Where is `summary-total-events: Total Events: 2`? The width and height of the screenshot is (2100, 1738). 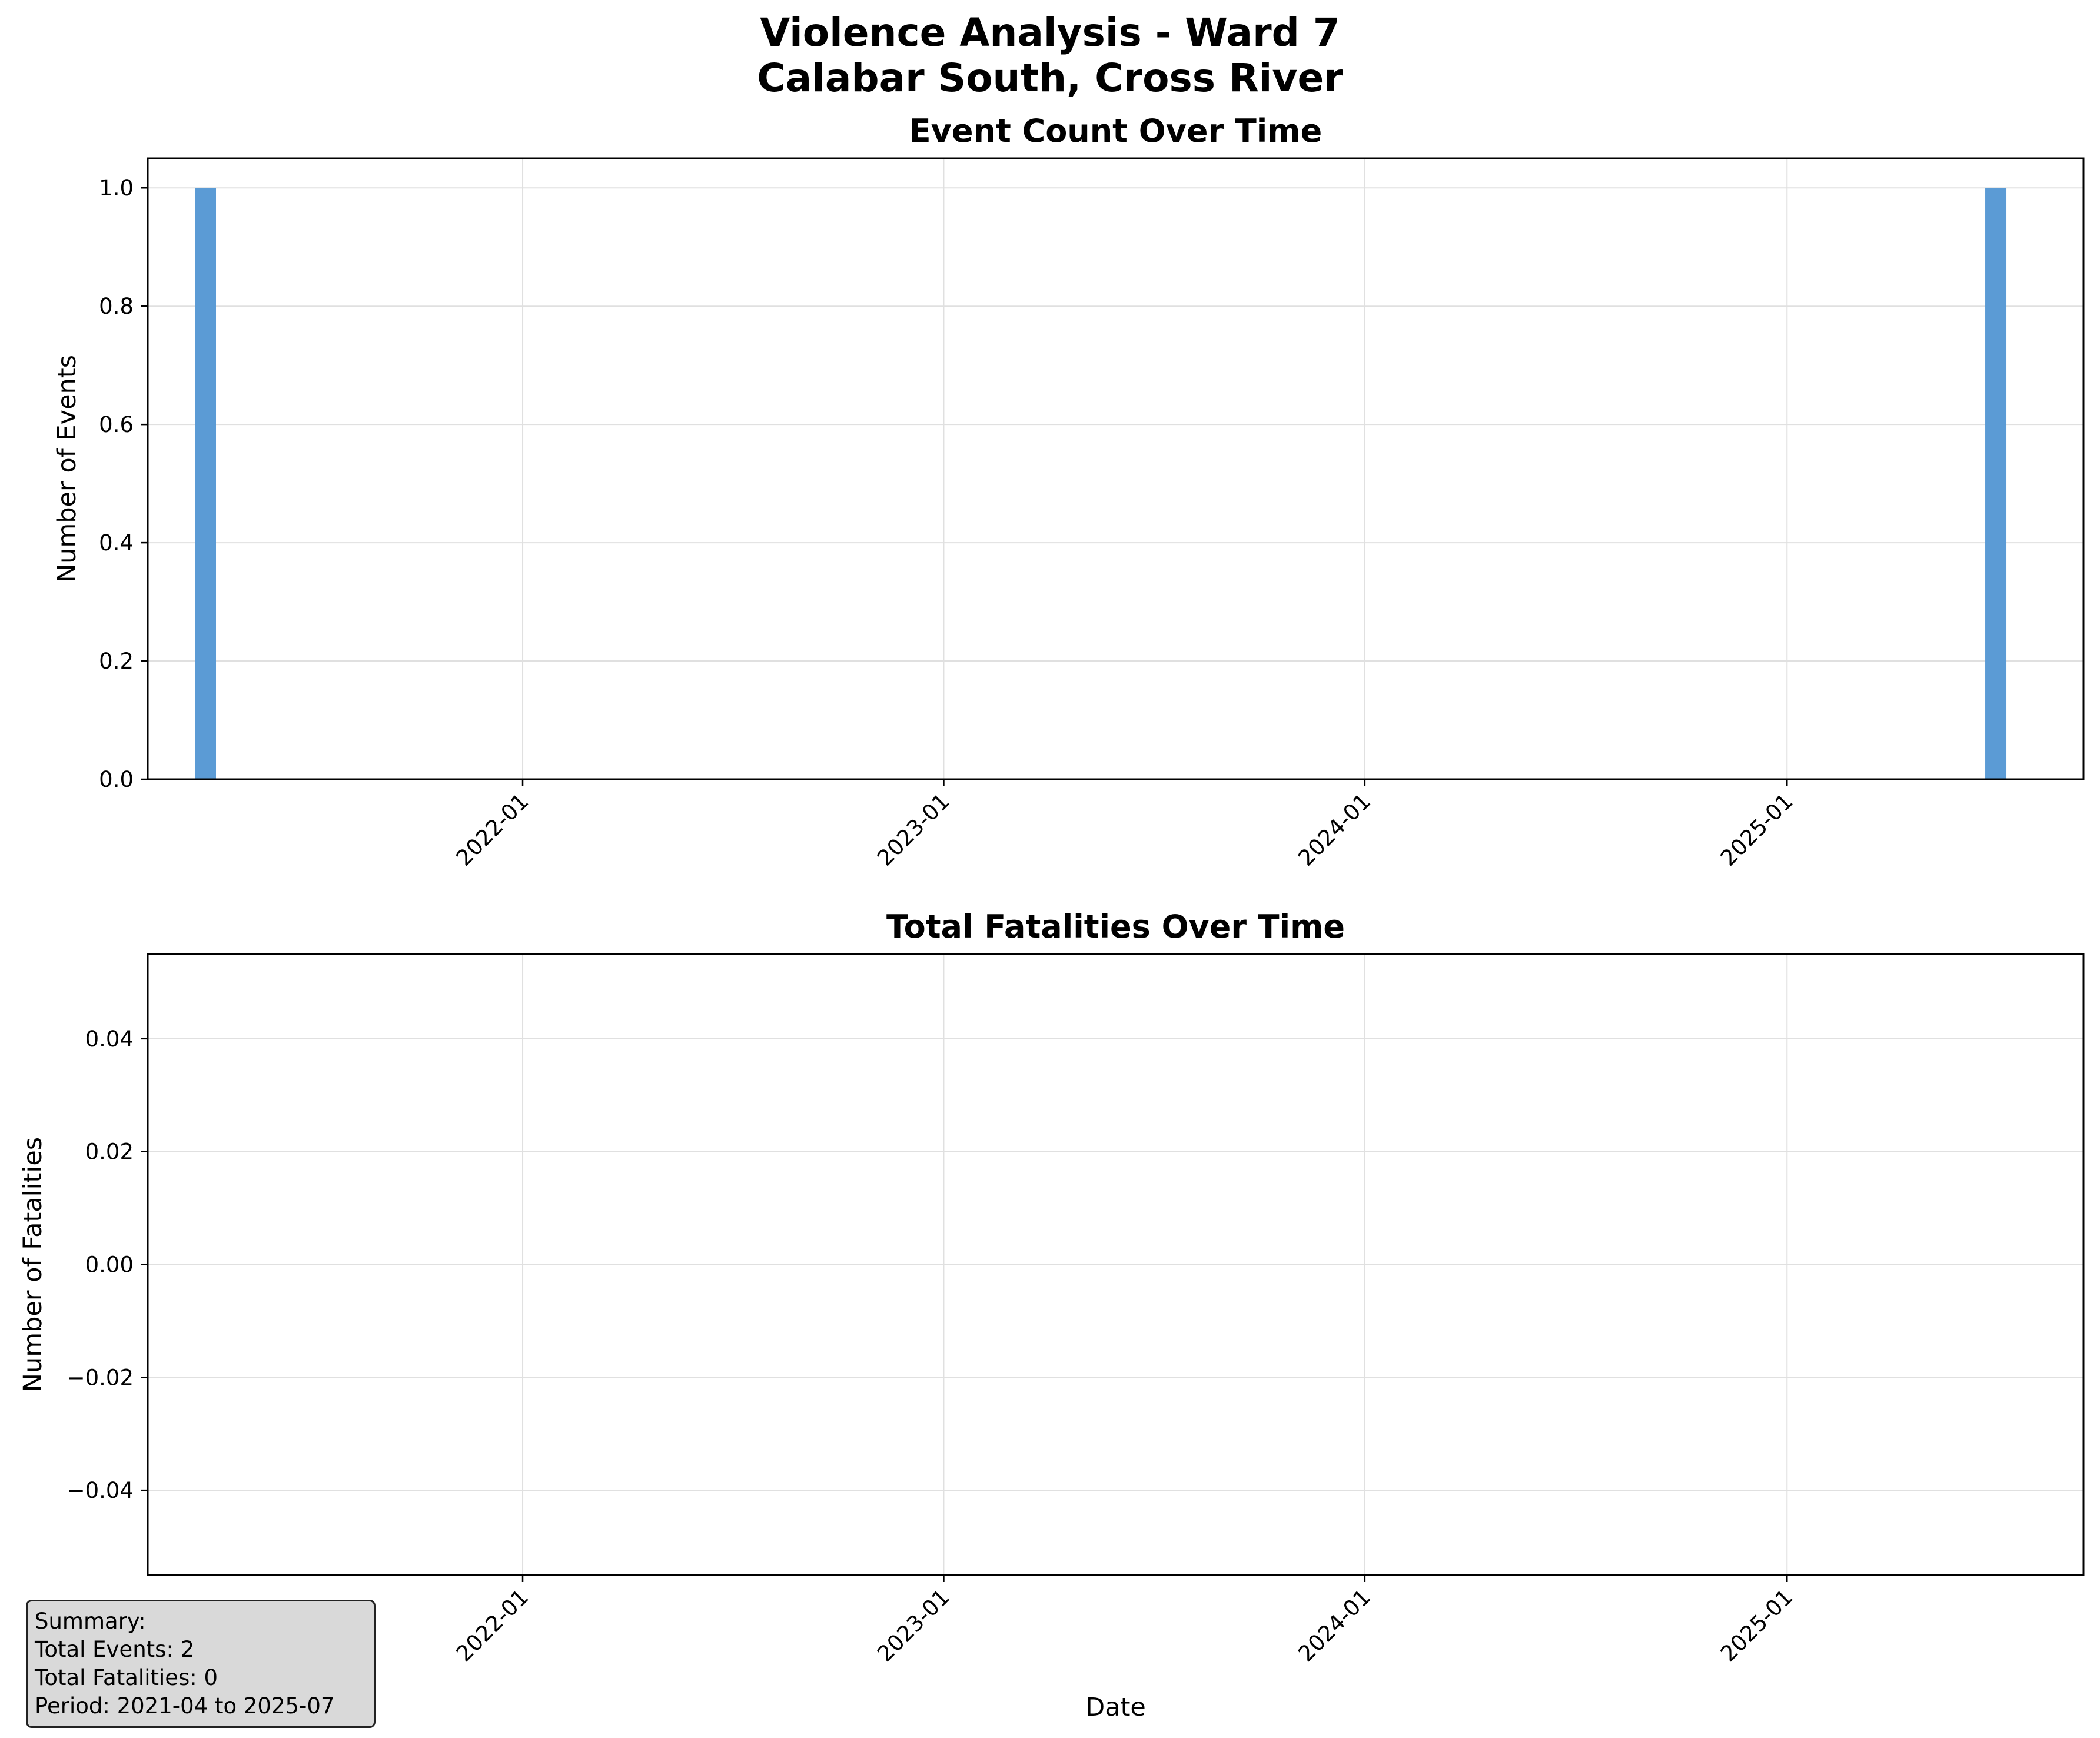
summary-total-events: Total Events: 2 is located at coordinates (115, 1649).